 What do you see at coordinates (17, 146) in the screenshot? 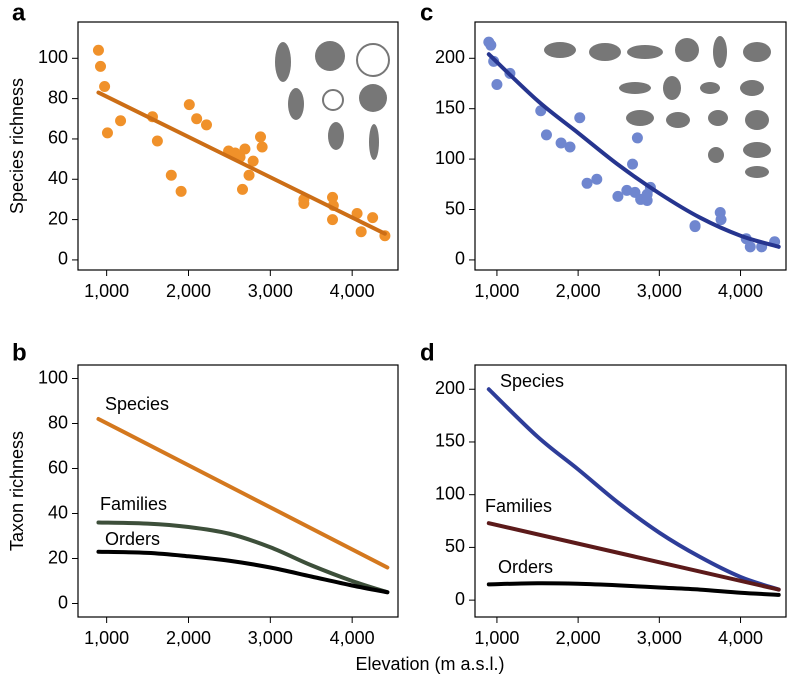
I see `y-axis-label: Species richness` at bounding box center [17, 146].